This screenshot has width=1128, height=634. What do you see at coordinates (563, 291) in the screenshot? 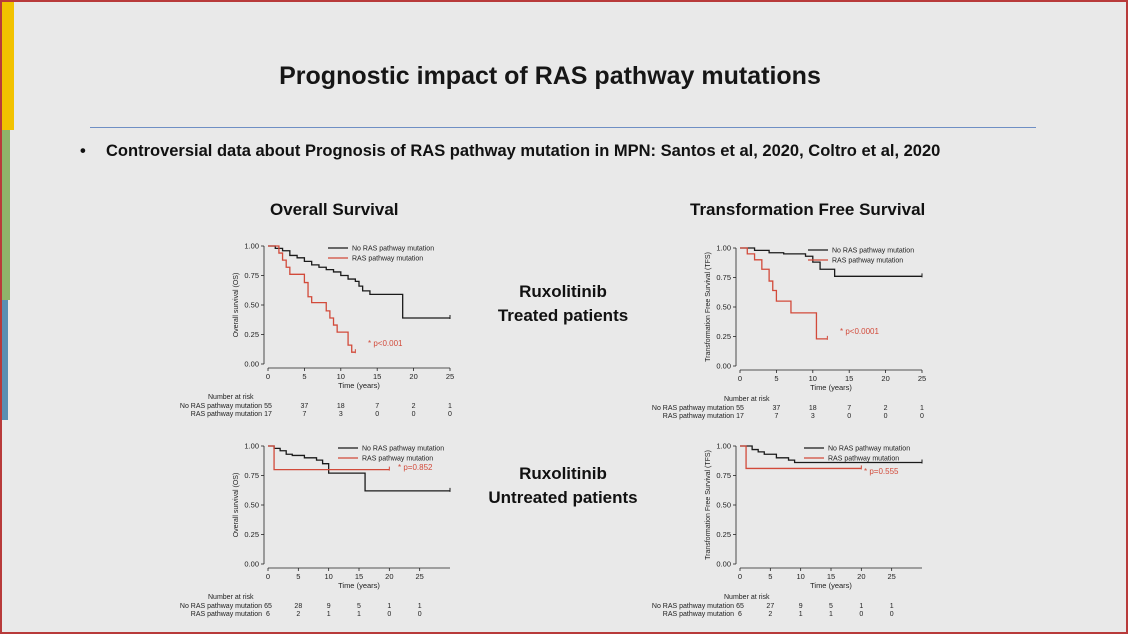
I see `treated-label-line1: Ruxolitinib` at bounding box center [563, 291].